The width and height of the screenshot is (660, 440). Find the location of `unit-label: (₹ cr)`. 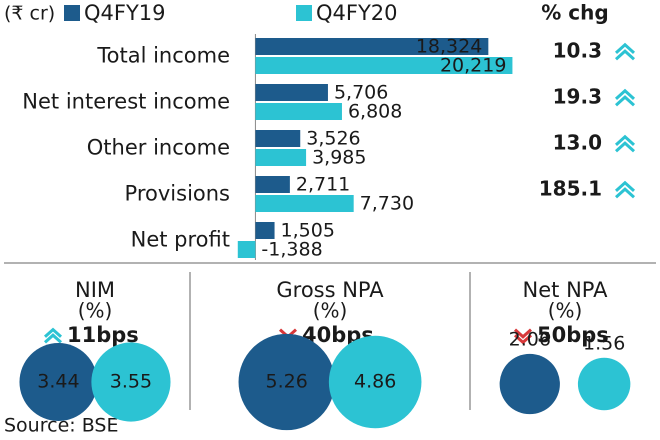

unit-label: (₹ cr) is located at coordinates (29, 14).